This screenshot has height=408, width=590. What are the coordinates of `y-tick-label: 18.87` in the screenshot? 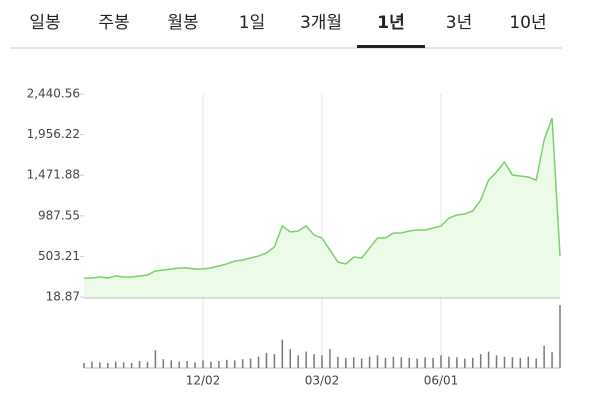 It's located at (63, 297).